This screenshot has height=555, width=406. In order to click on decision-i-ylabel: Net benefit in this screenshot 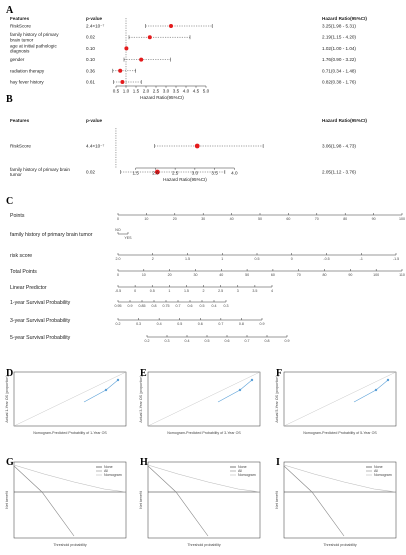, I will do `click(277, 499)`.